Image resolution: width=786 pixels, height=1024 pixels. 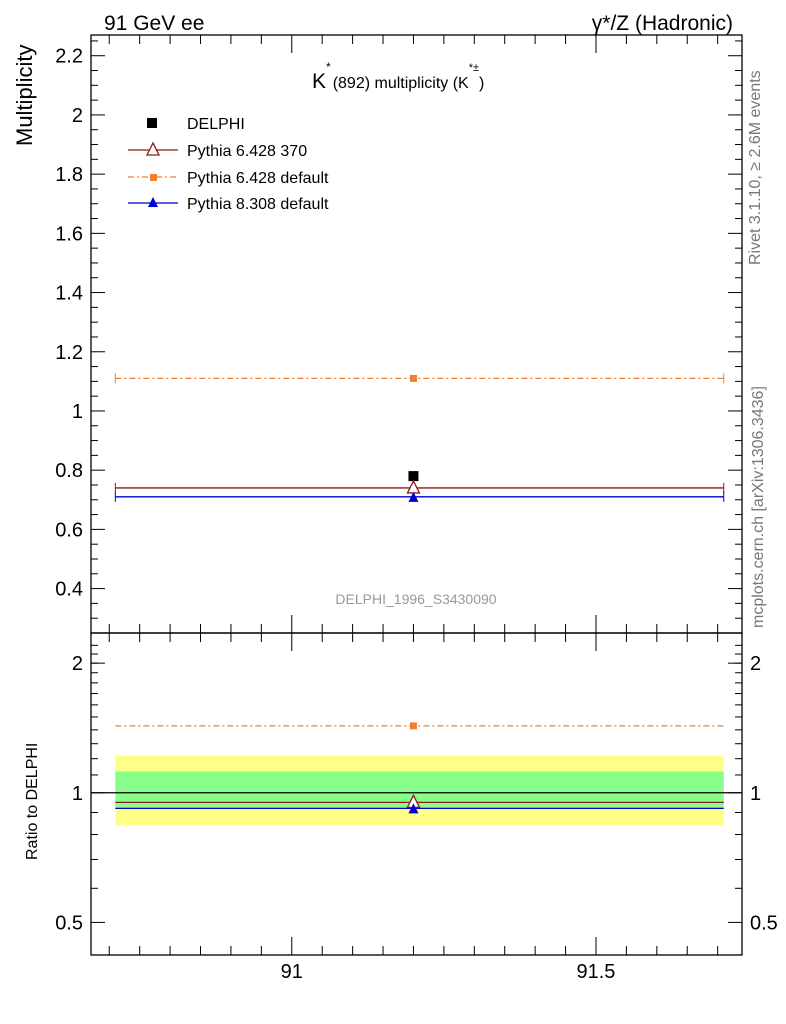 I want to click on top-ytick-label: 1.2, so click(x=69, y=353).